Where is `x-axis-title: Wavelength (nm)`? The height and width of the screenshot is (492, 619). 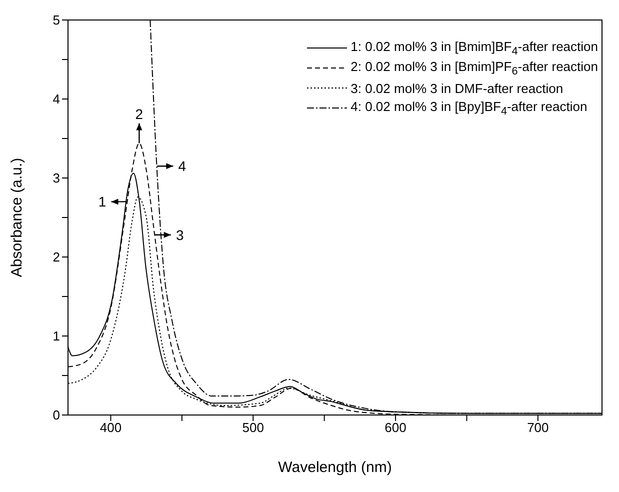
x-axis-title: Wavelength (nm) is located at coordinates (335, 467).